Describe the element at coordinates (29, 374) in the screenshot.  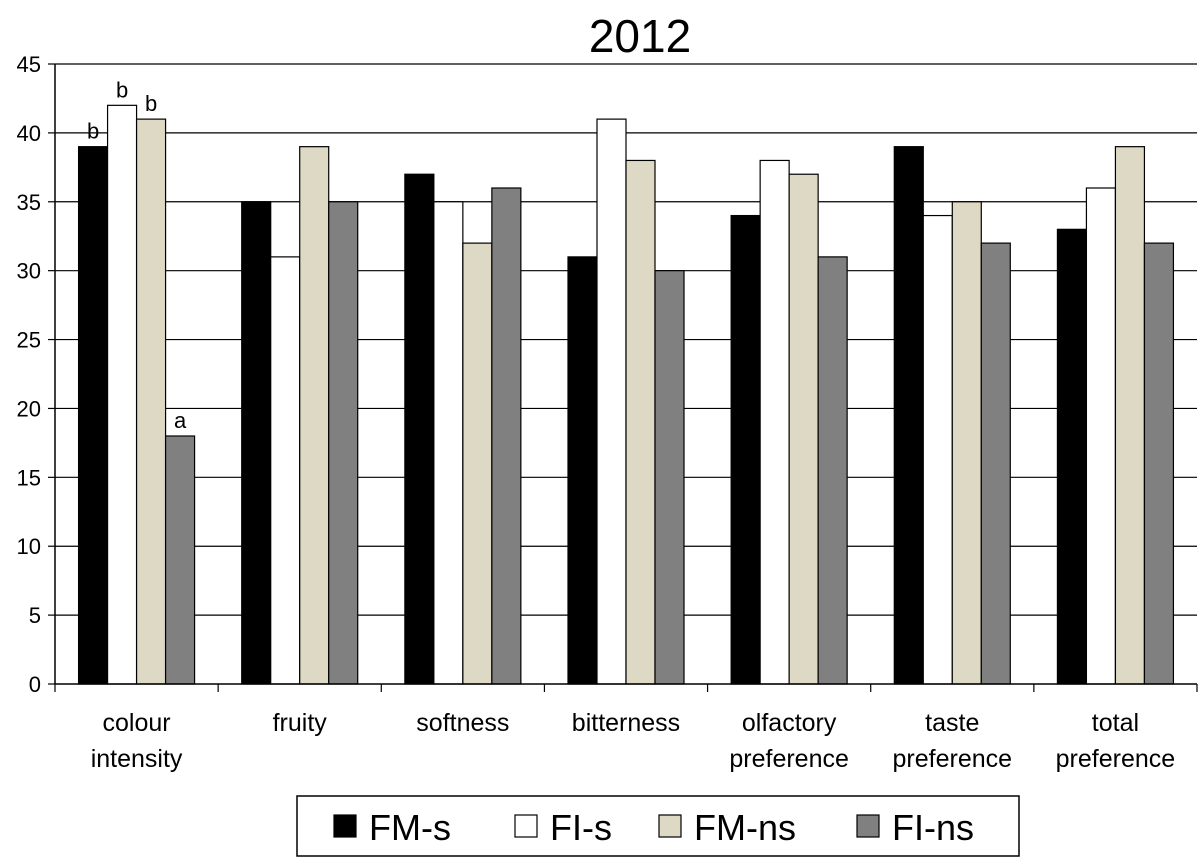
I see `y-axis-ticks: 0 5 10 15 20 25 30 35 40 45` at that location.